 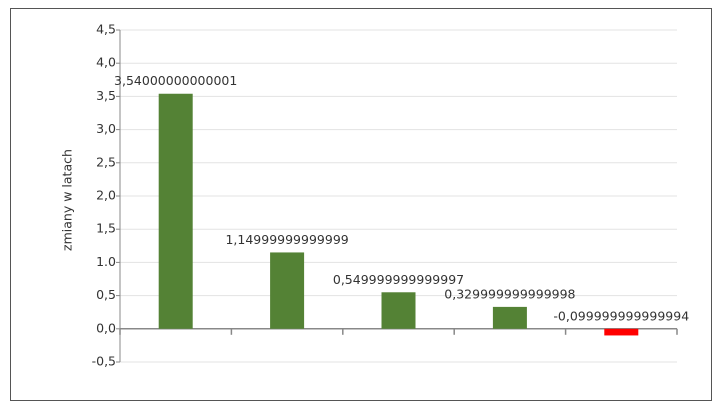 What do you see at coordinates (106, 161) in the screenshot?
I see `y-tick-label: 2,5` at bounding box center [106, 161].